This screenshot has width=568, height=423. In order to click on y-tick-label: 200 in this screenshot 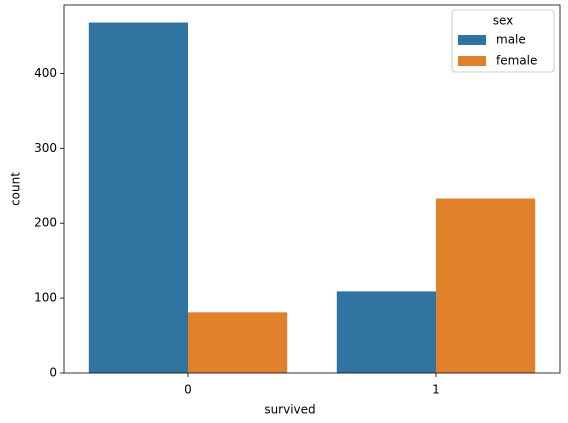, I will do `click(45, 223)`.